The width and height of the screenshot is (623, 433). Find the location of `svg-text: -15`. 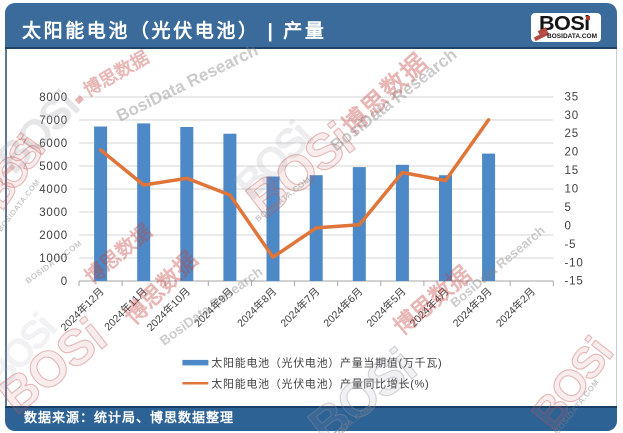

svg-text: -15 is located at coordinates (574, 282).